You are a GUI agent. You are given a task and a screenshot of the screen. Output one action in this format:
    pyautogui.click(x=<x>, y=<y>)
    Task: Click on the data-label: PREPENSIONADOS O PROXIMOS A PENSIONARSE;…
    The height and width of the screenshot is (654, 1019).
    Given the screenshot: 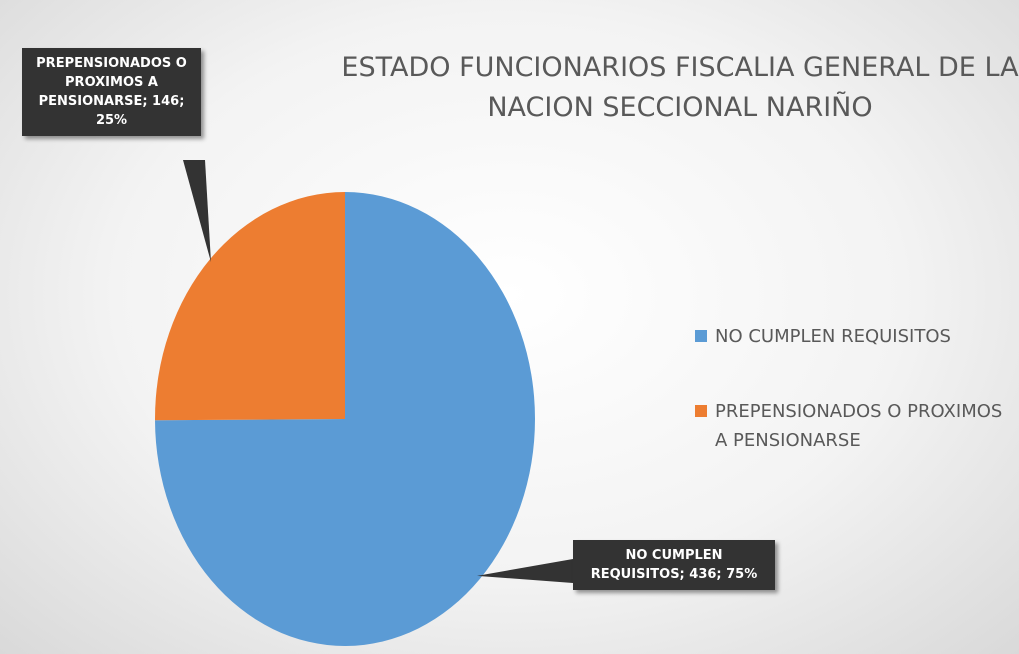 What is the action you would take?
    pyautogui.click(x=111, y=92)
    